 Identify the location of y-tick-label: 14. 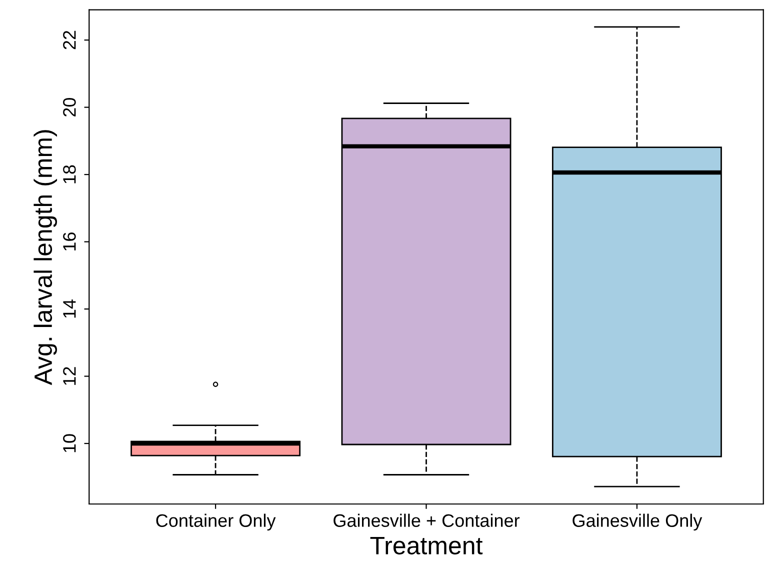
(69, 308).